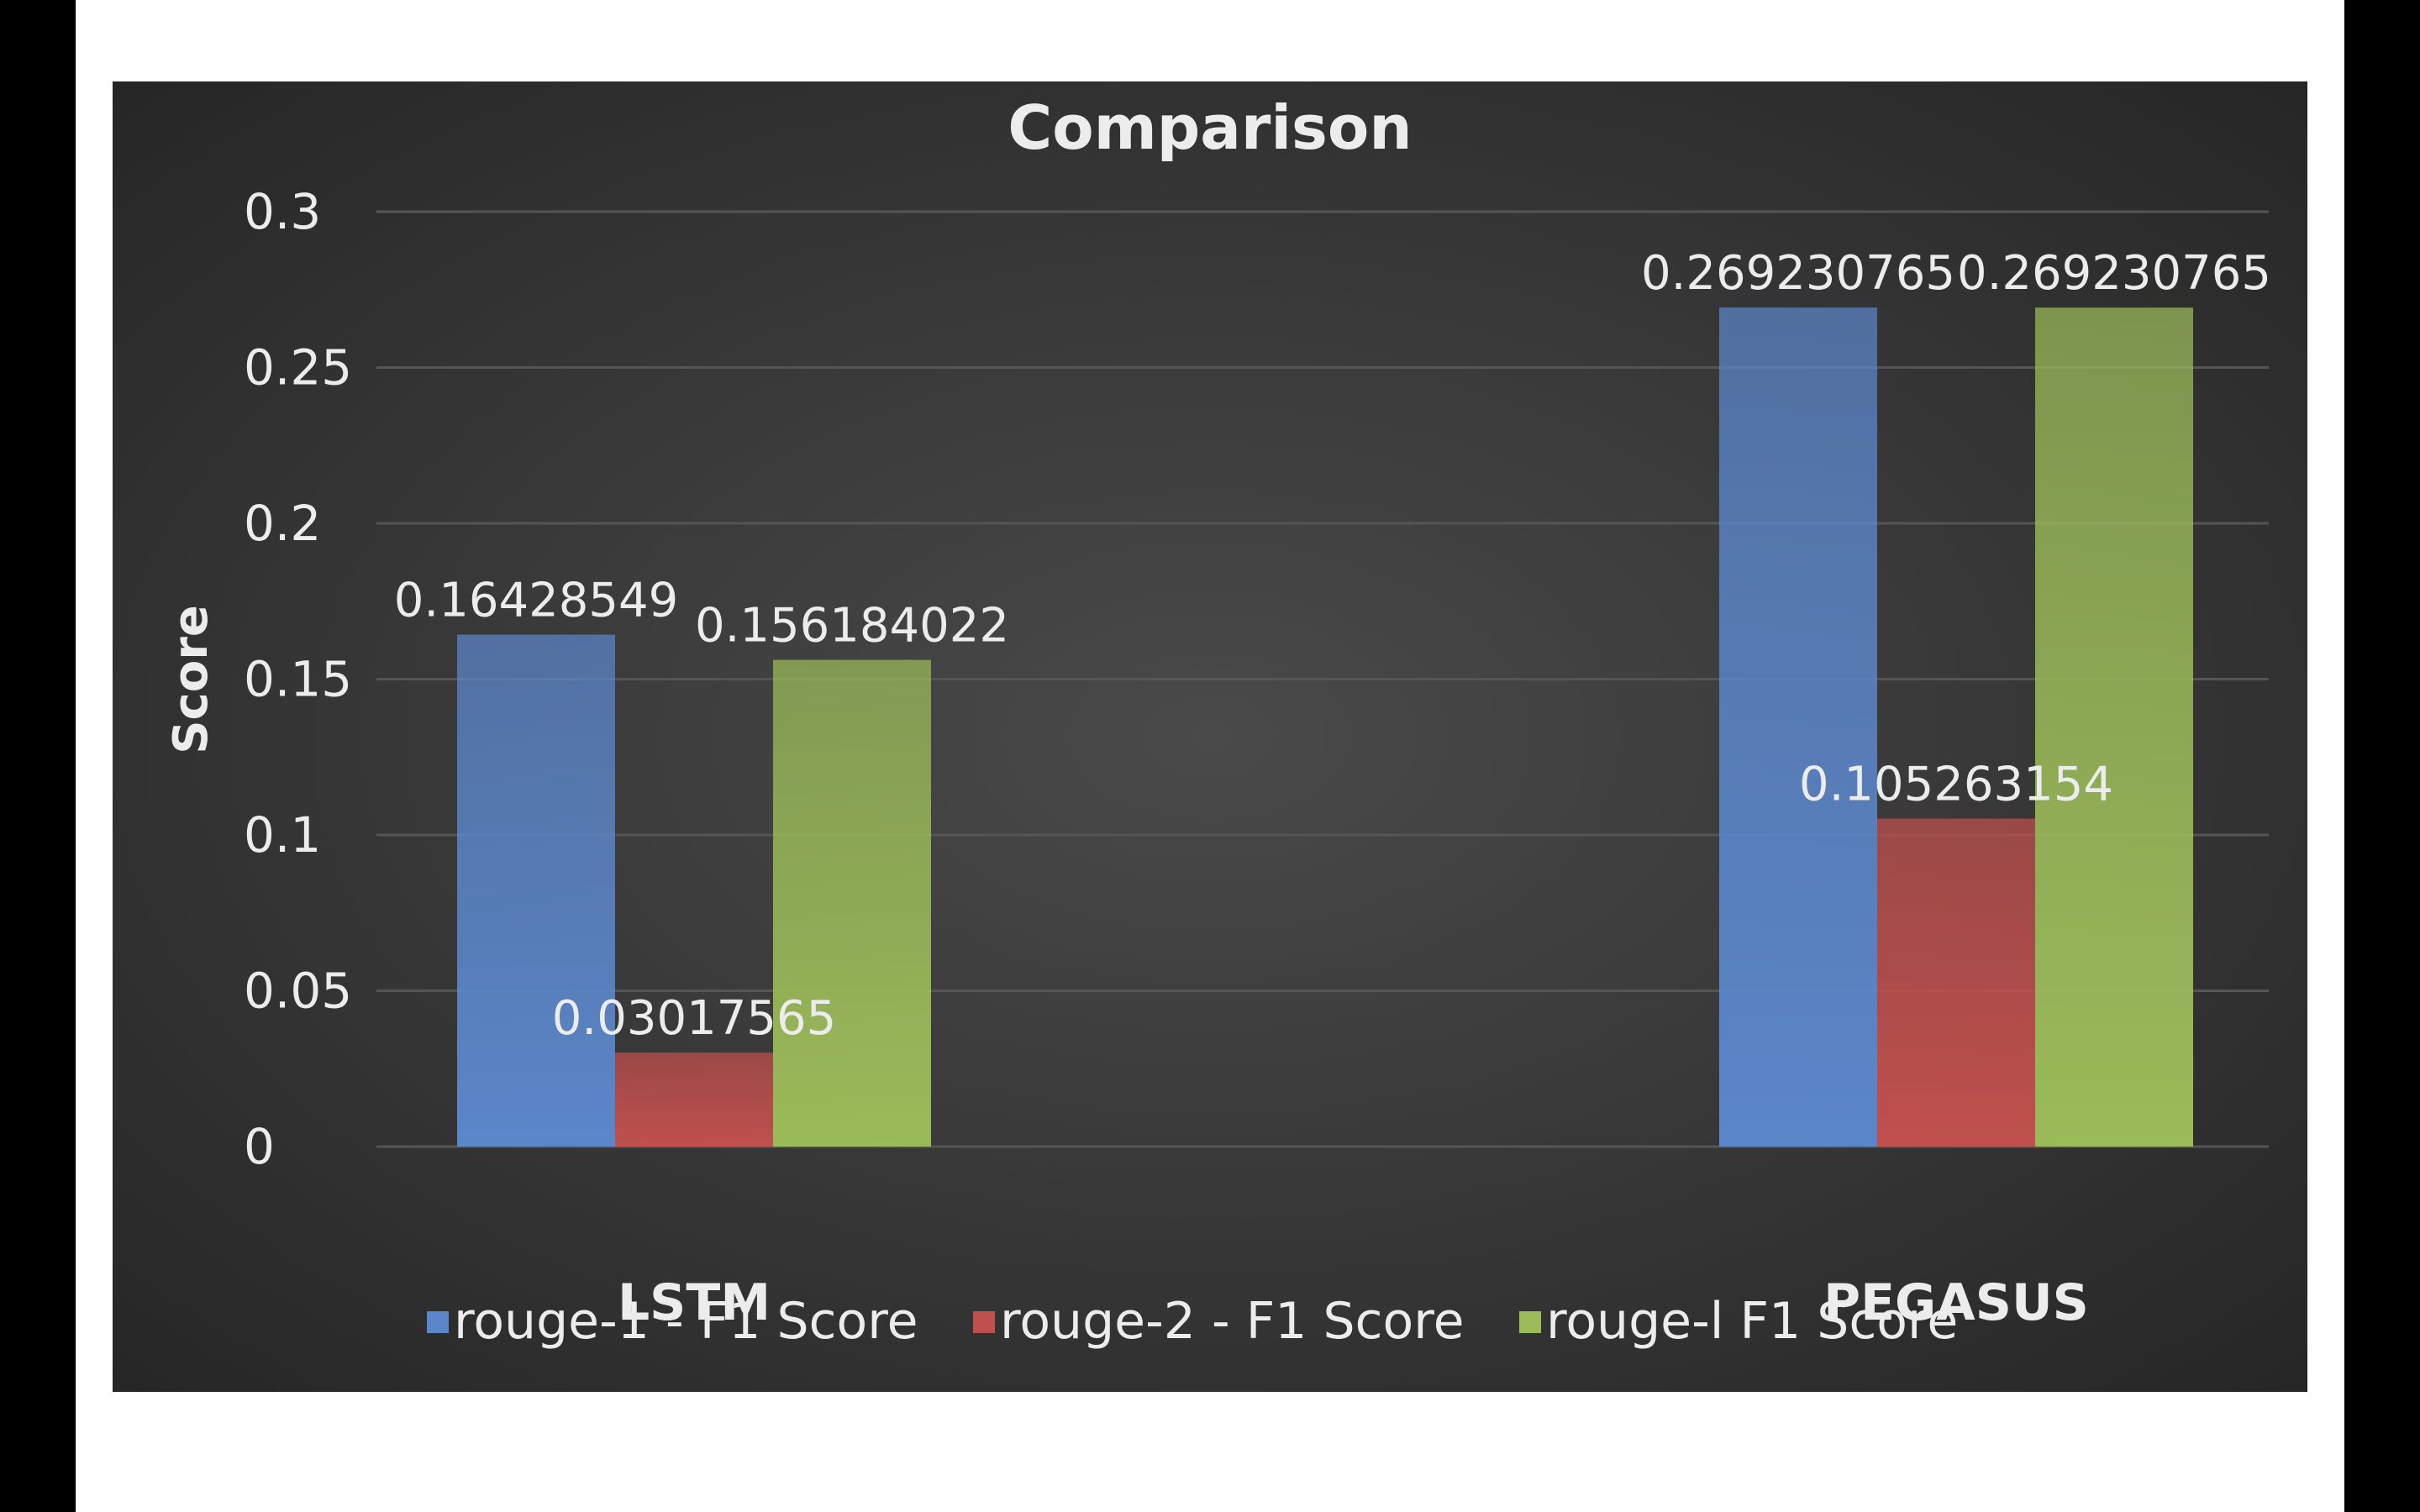  I want to click on y-tick-label: 0.05, so click(298, 991).